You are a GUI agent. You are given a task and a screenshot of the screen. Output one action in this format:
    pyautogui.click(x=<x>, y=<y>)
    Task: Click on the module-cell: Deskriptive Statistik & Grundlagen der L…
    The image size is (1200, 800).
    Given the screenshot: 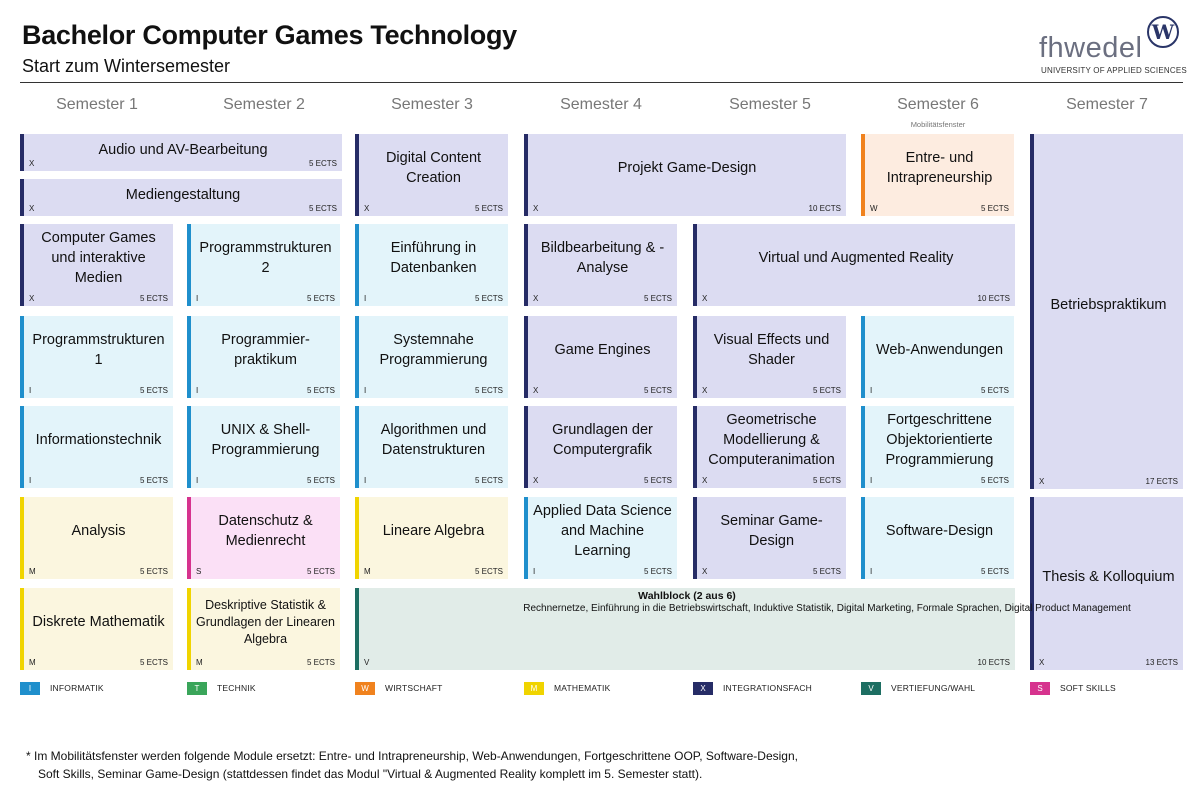 What is the action you would take?
    pyautogui.click(x=263, y=629)
    